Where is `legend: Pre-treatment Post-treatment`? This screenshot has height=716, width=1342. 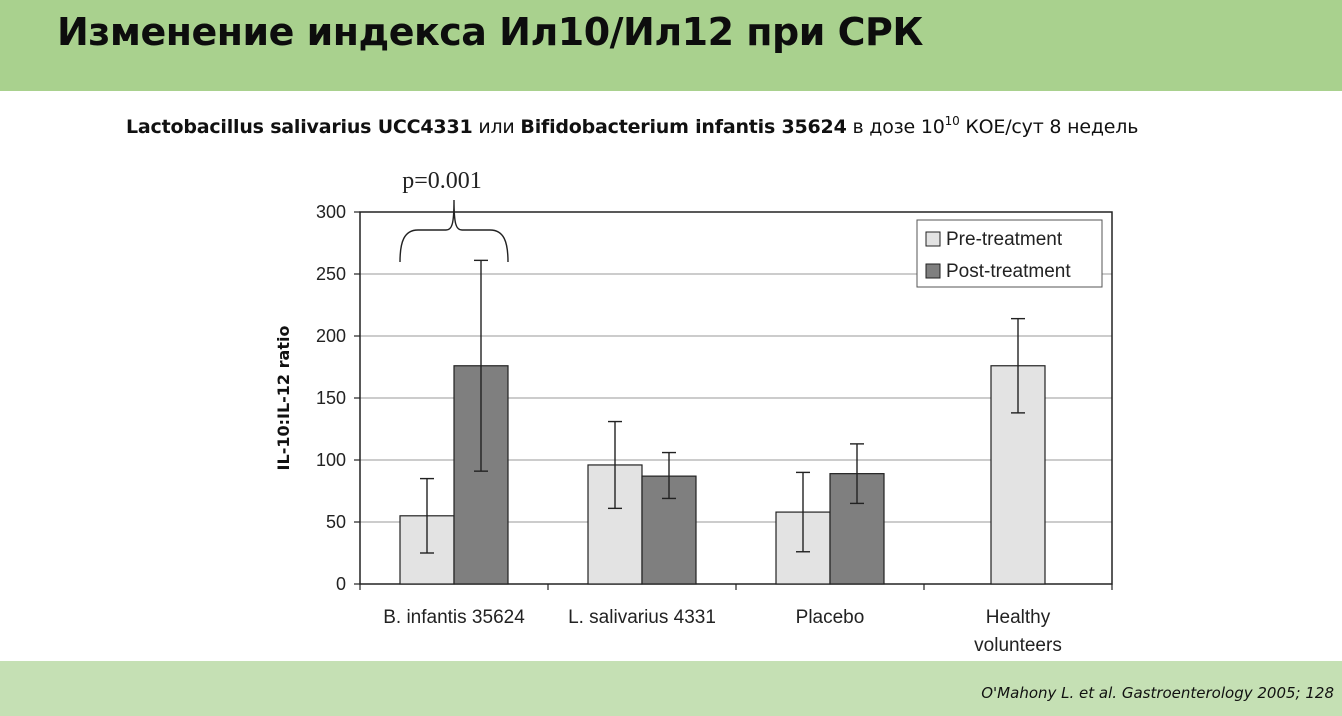
legend: Pre-treatment Post-treatment is located at coordinates (1009, 253).